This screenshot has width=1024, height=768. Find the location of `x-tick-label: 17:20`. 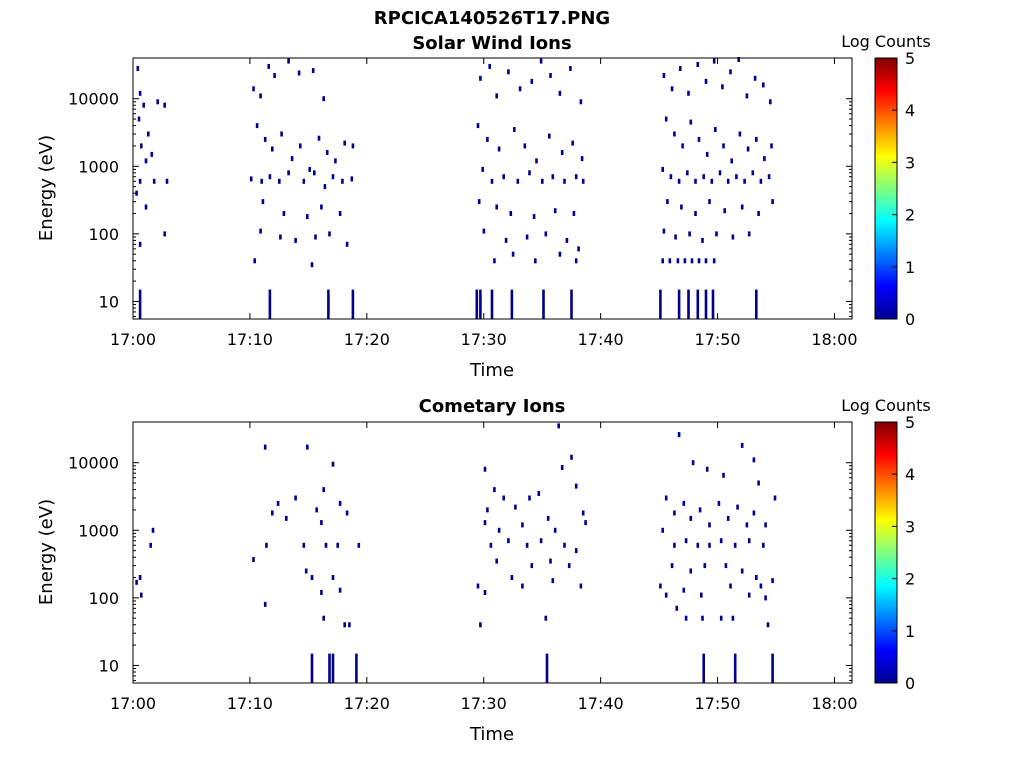

x-tick-label: 17:20 is located at coordinates (367, 703).